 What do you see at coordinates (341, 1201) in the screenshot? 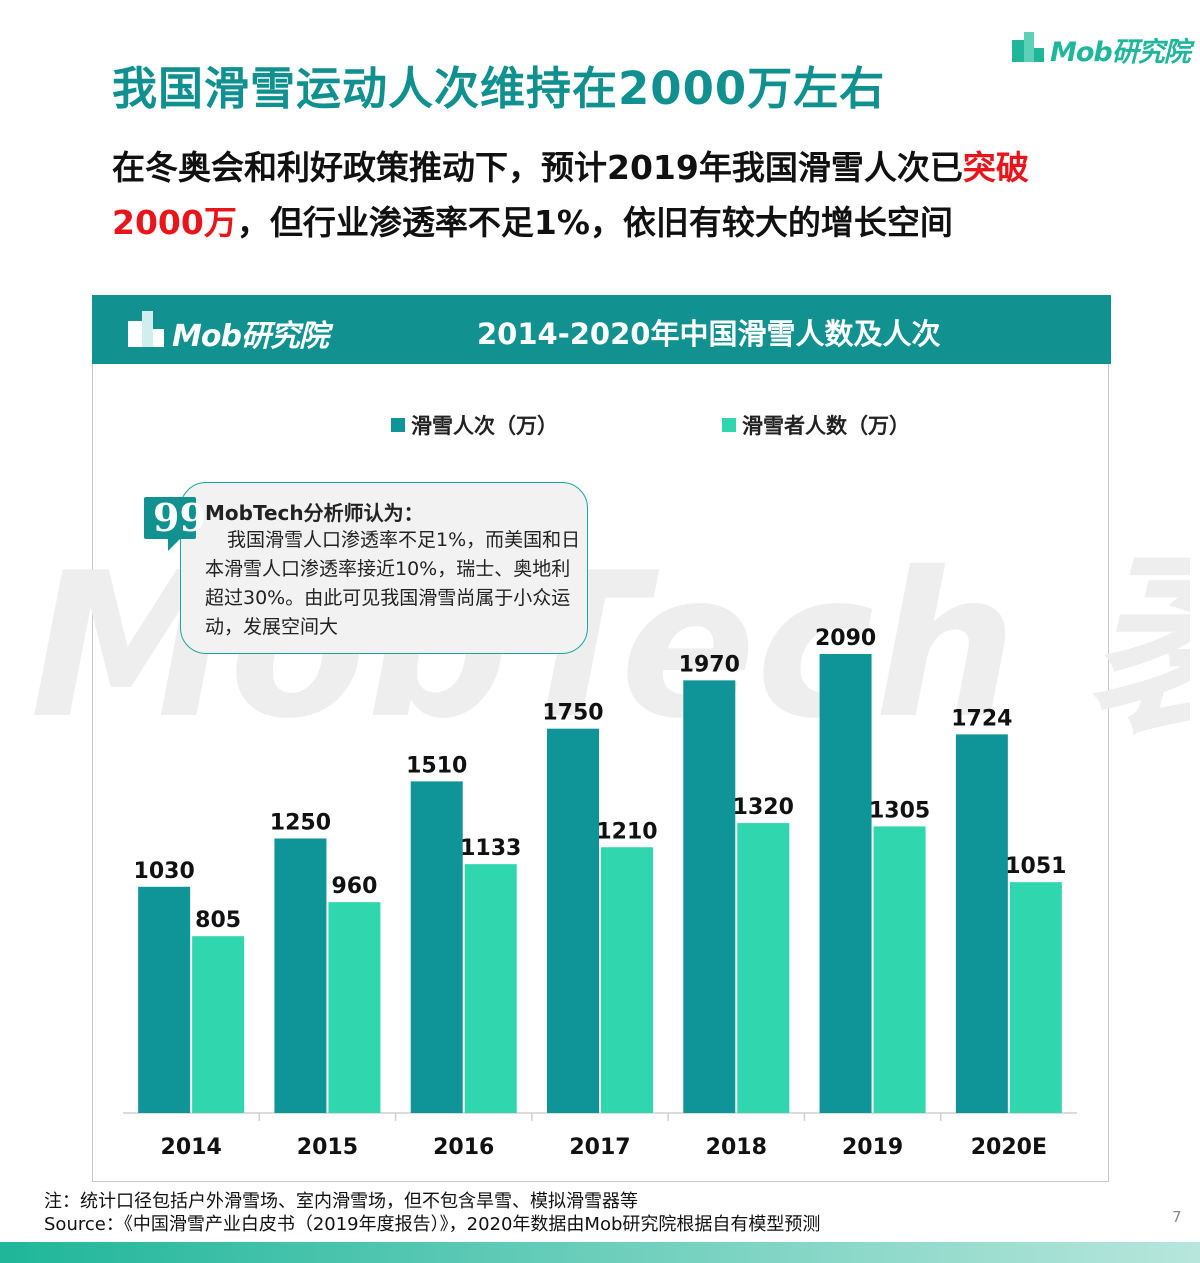
I see `footnote-note: 注：统计口径包括户外滑雪场、室内滑雪场，但不包含旱雪、模拟滑雪器等` at bounding box center [341, 1201].